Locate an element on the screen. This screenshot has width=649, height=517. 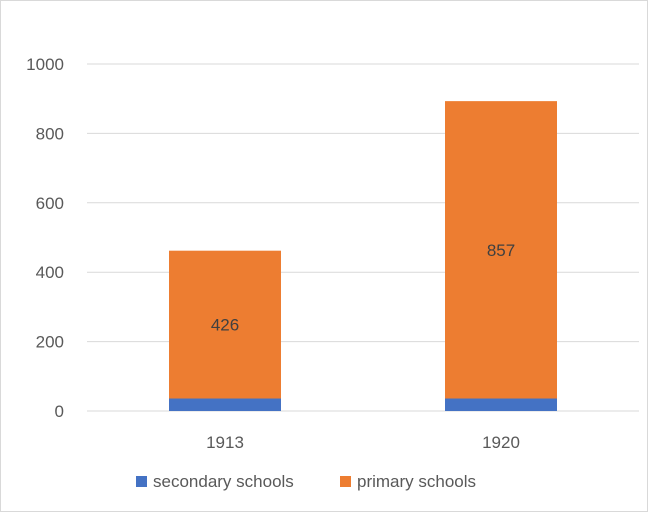
y-axis-ticks: 0 200 400 600 800 1000 is located at coordinates (45, 238).